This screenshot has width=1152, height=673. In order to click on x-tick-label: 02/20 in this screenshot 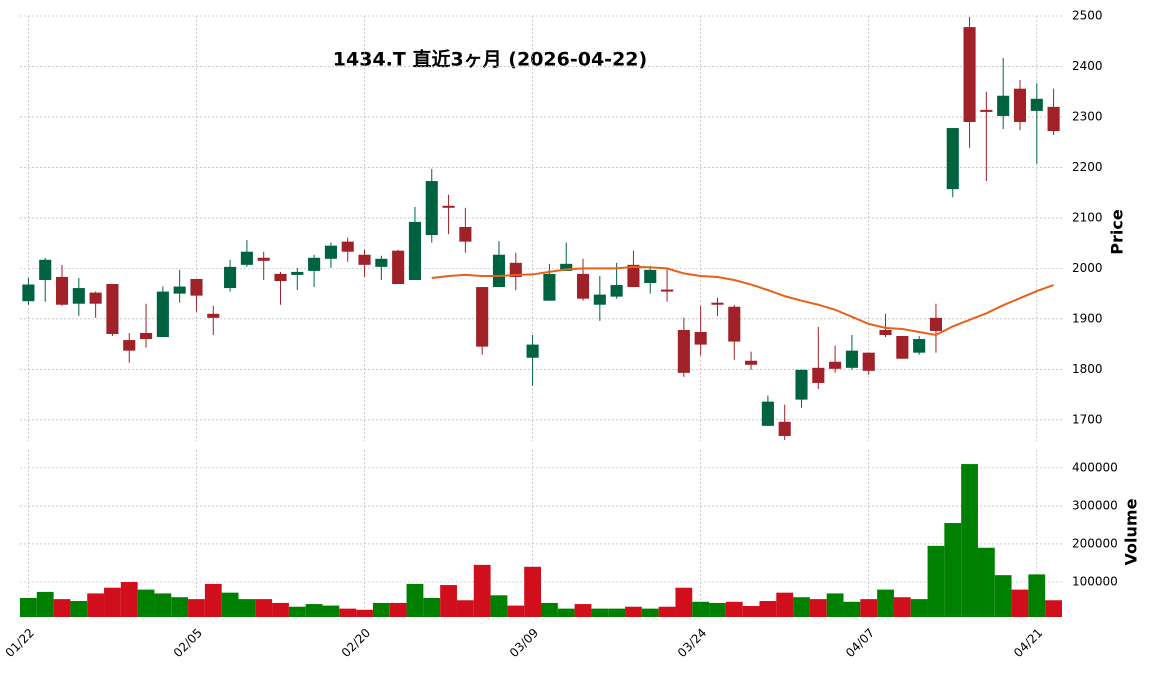, I will do `click(356, 643)`.